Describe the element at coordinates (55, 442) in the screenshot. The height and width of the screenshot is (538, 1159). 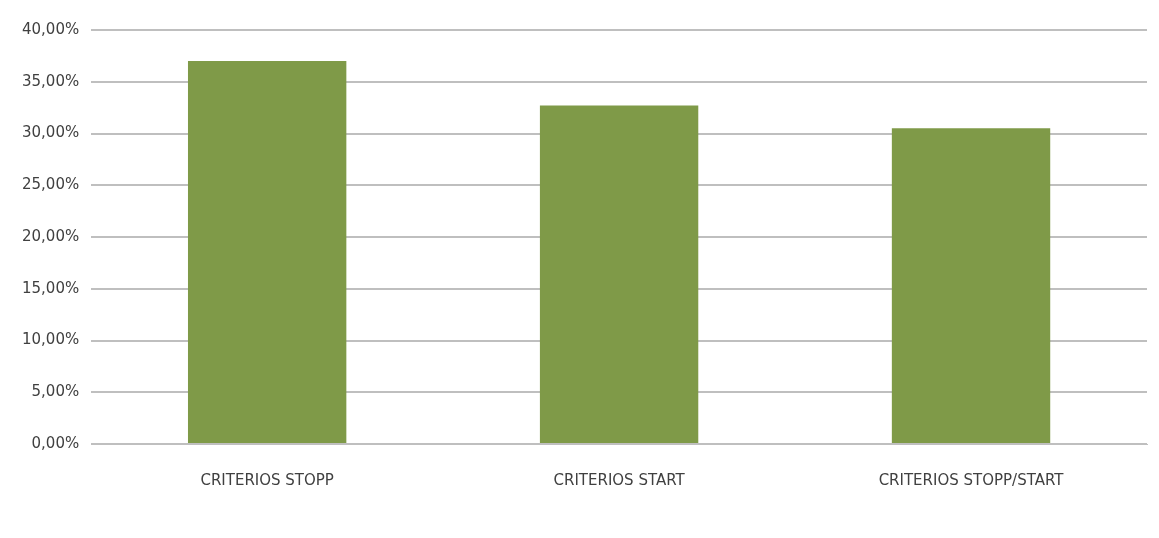
I see `y-tick-label: 0,00%` at that location.